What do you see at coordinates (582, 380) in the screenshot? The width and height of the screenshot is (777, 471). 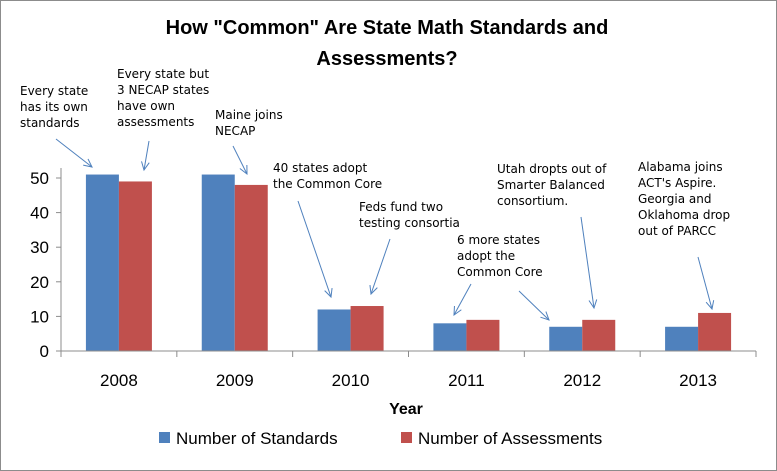 I see `x-tick-label: 2012` at bounding box center [582, 380].